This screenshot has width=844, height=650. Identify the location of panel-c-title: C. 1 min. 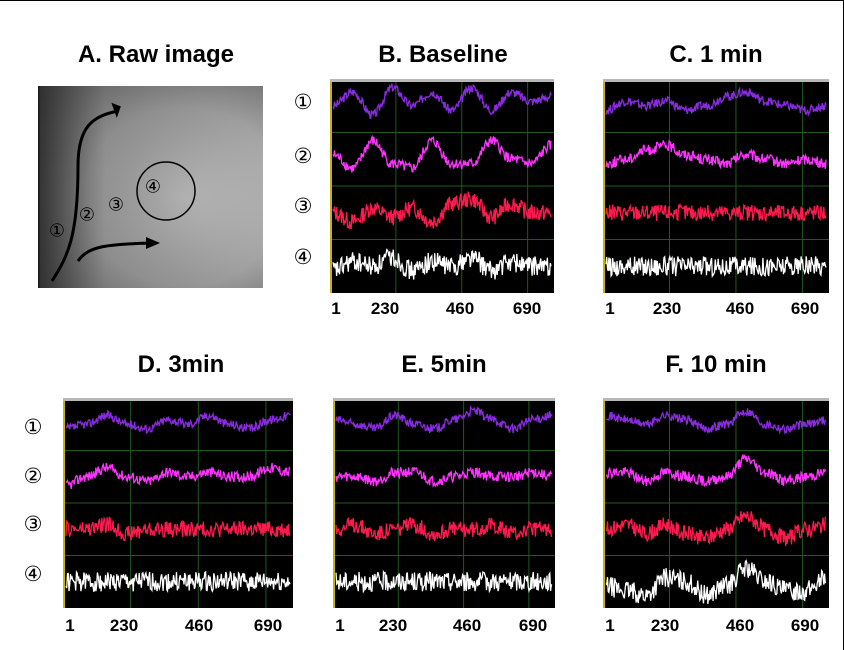
(716, 54).